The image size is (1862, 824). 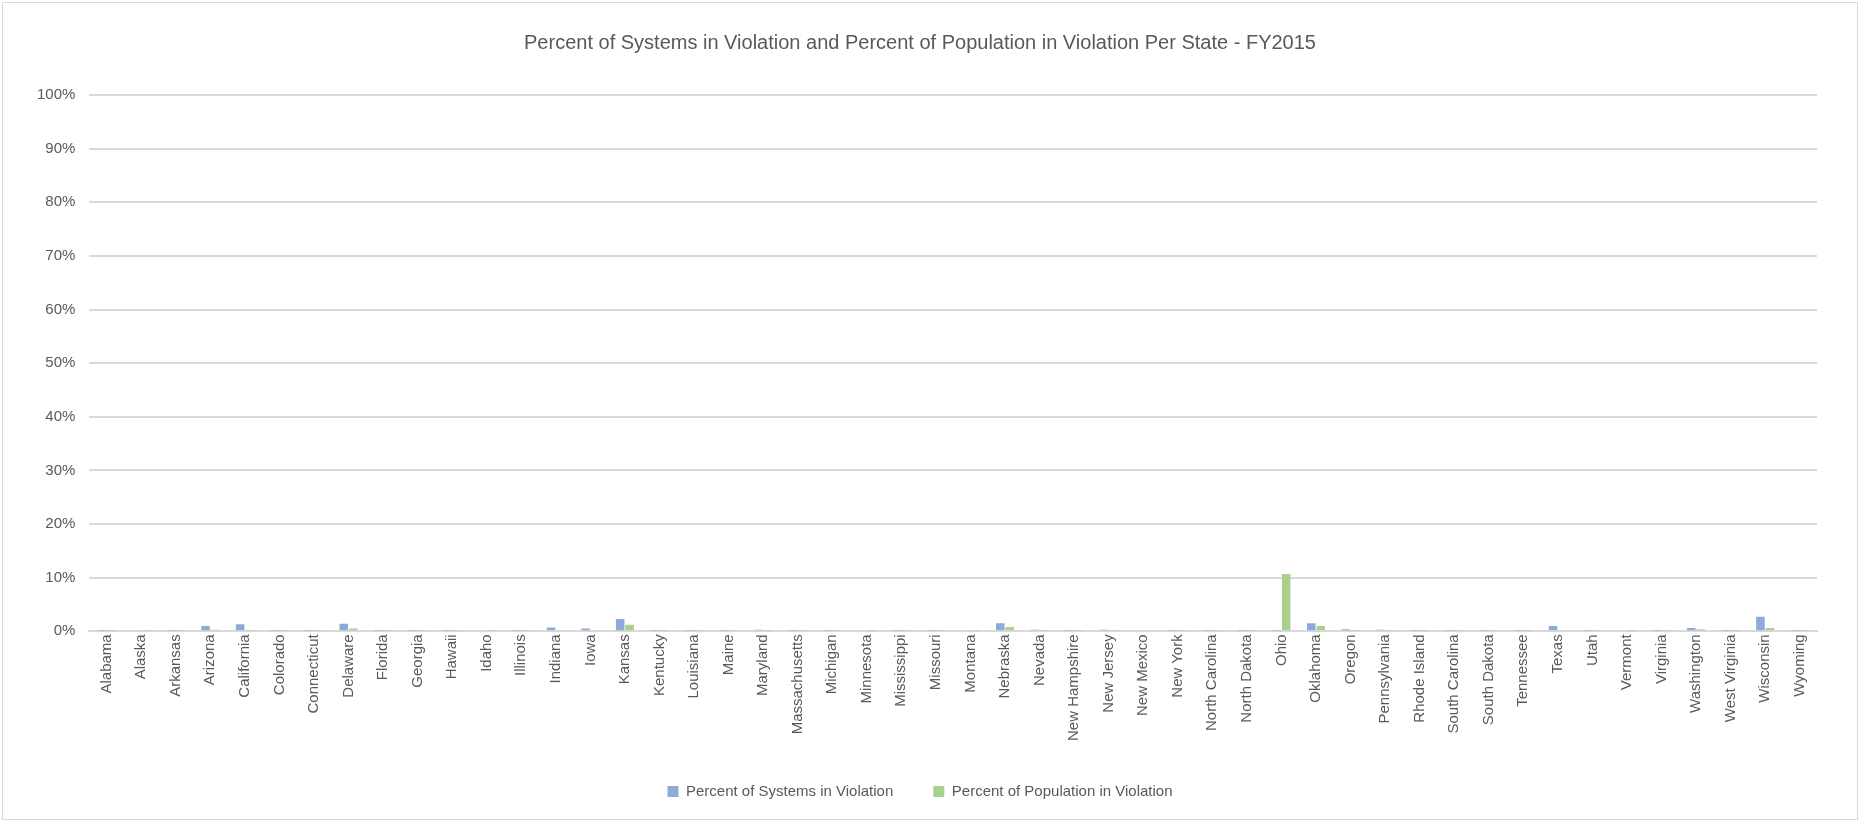 I want to click on x-tick-label: Florida, so click(x=382, y=657).